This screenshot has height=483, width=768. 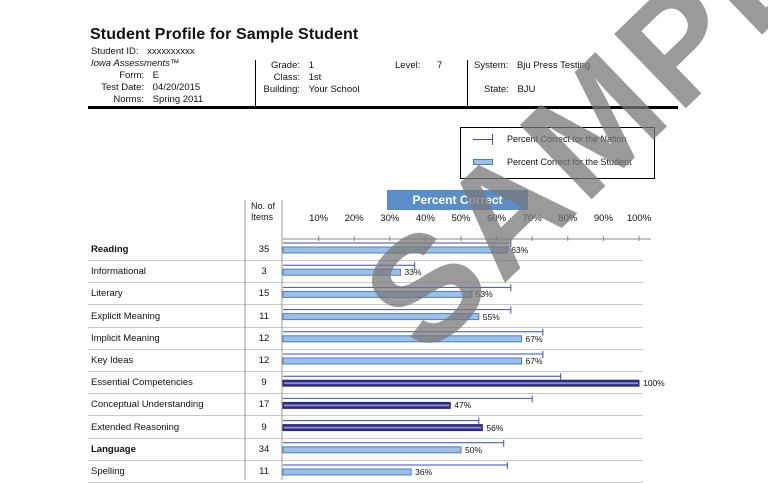 What do you see at coordinates (334, 89) in the screenshot?
I see `building-value: Your School` at bounding box center [334, 89].